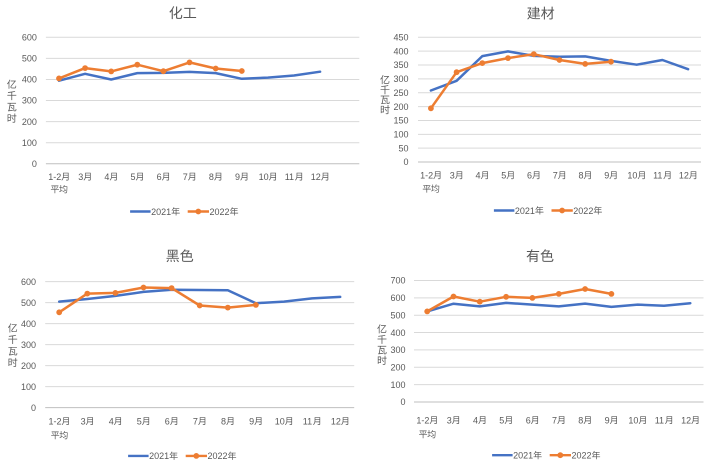  What do you see at coordinates (400, 38) in the screenshot?
I see `svg-text: 450` at bounding box center [400, 38].